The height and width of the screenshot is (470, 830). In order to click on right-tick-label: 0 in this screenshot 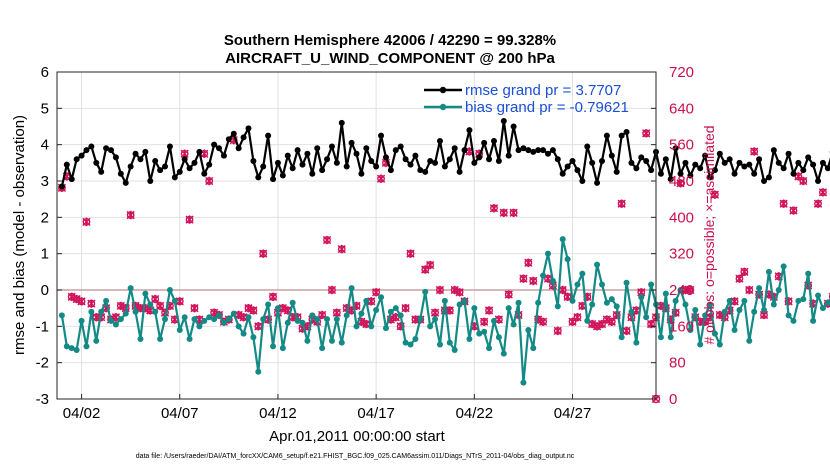, I will do `click(673, 399)`.